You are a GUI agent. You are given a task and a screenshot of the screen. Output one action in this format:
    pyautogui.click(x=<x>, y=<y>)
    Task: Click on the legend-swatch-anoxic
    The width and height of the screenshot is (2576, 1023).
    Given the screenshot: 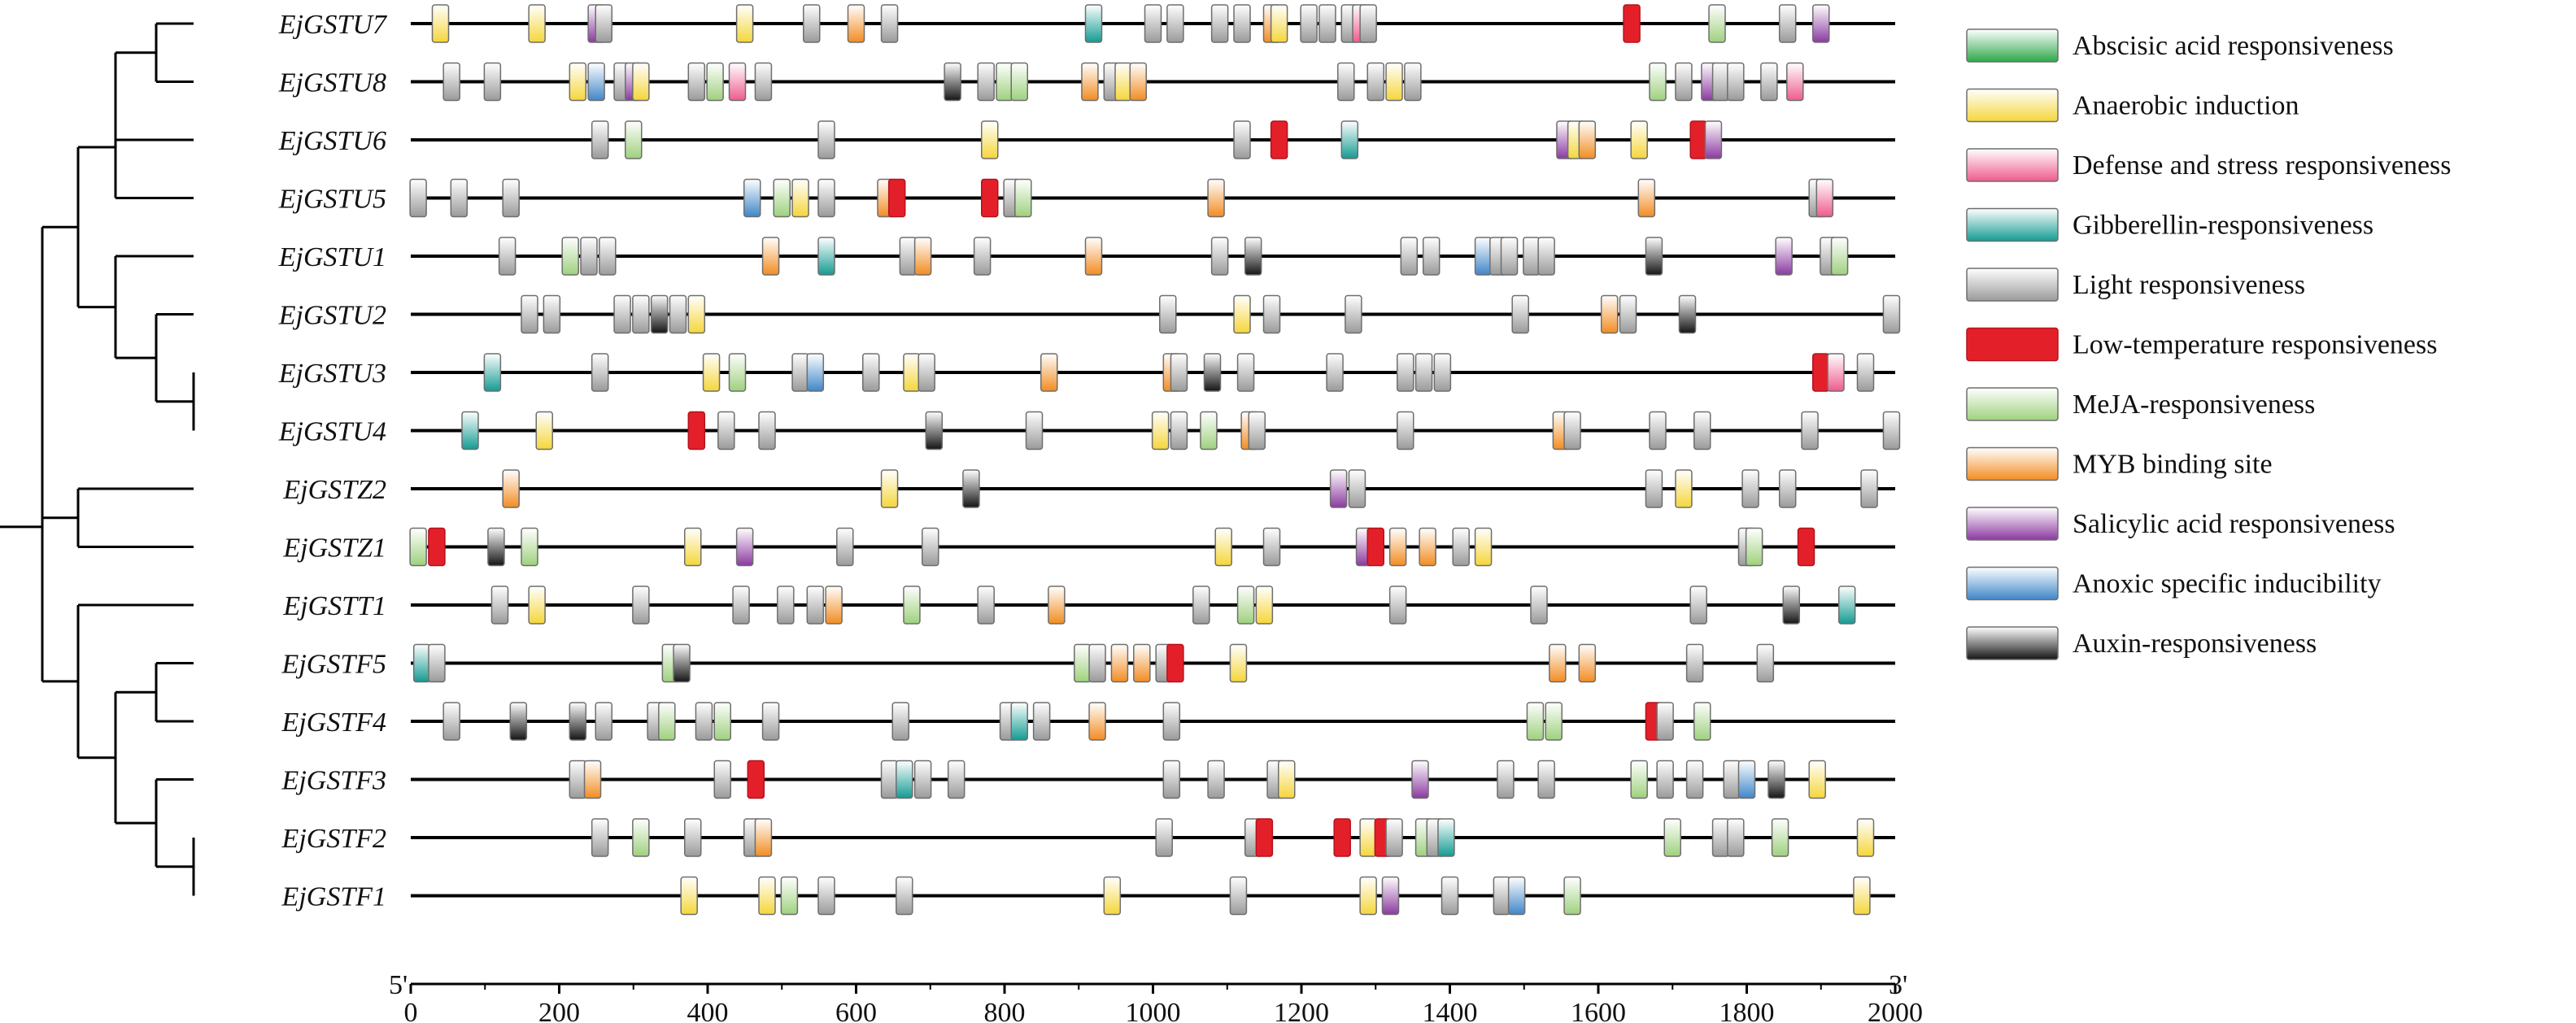 What is the action you would take?
    pyautogui.click(x=2012, y=583)
    